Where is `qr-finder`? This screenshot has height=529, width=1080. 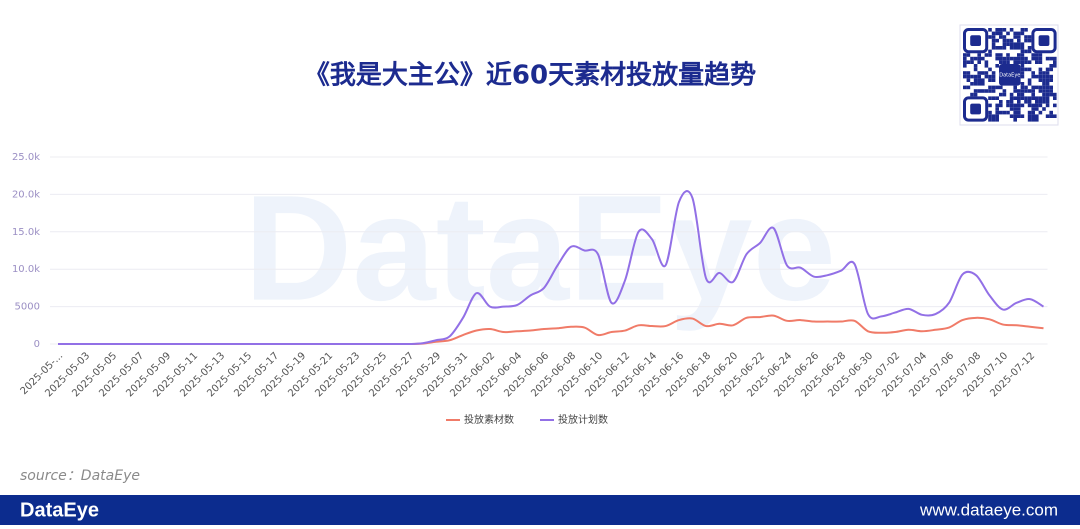
qr-finder is located at coordinates (1044, 41).